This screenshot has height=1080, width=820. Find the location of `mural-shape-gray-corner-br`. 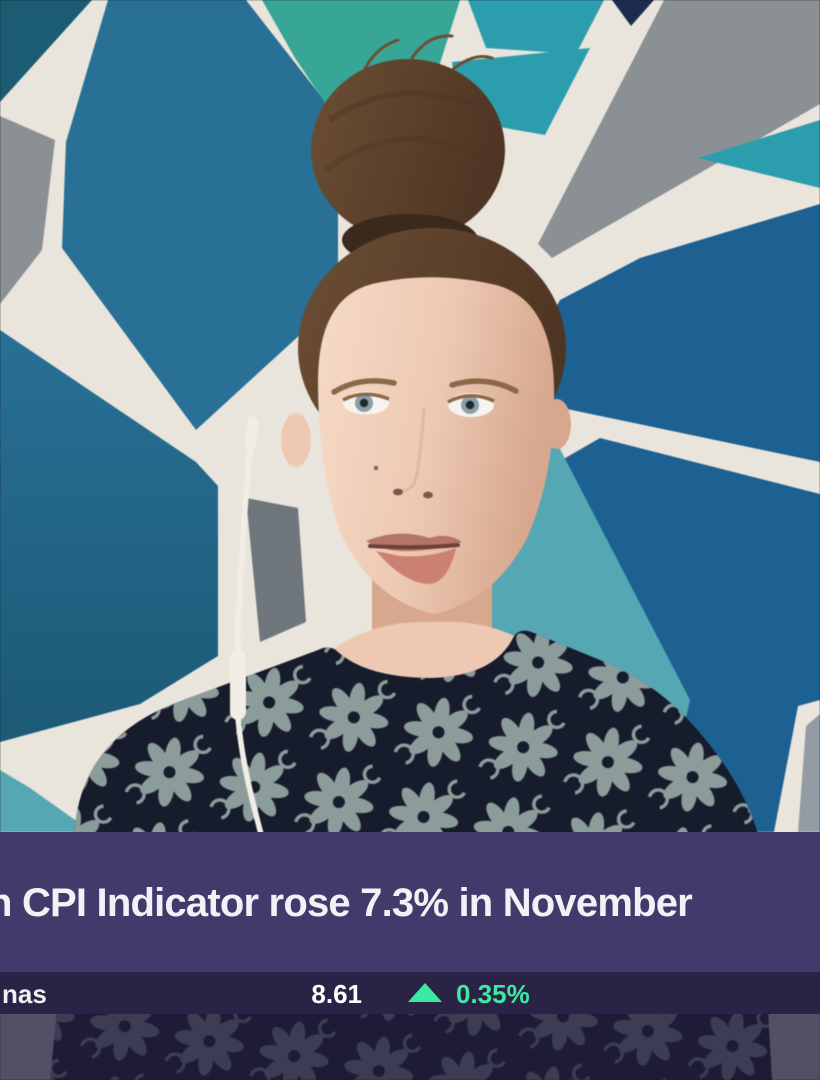

mural-shape-gray-corner-br is located at coordinates (809, 773).